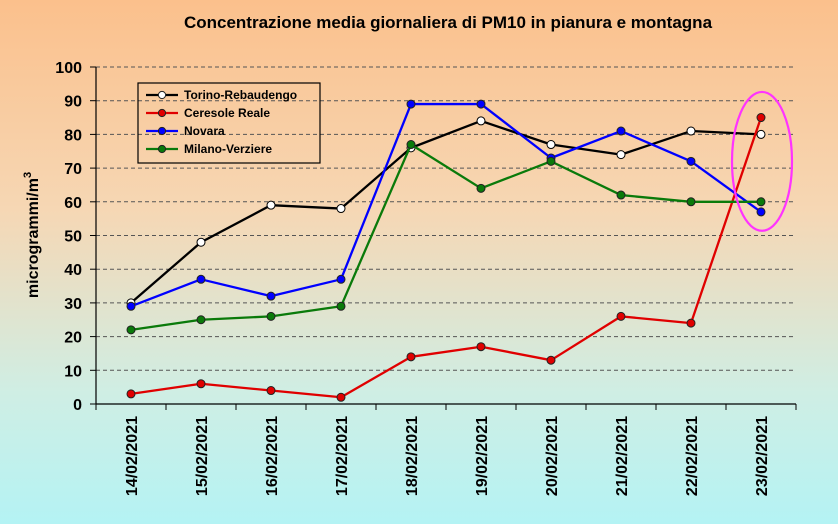 The width and height of the screenshot is (838, 524). I want to click on y-tick-label: 50, so click(73, 237).